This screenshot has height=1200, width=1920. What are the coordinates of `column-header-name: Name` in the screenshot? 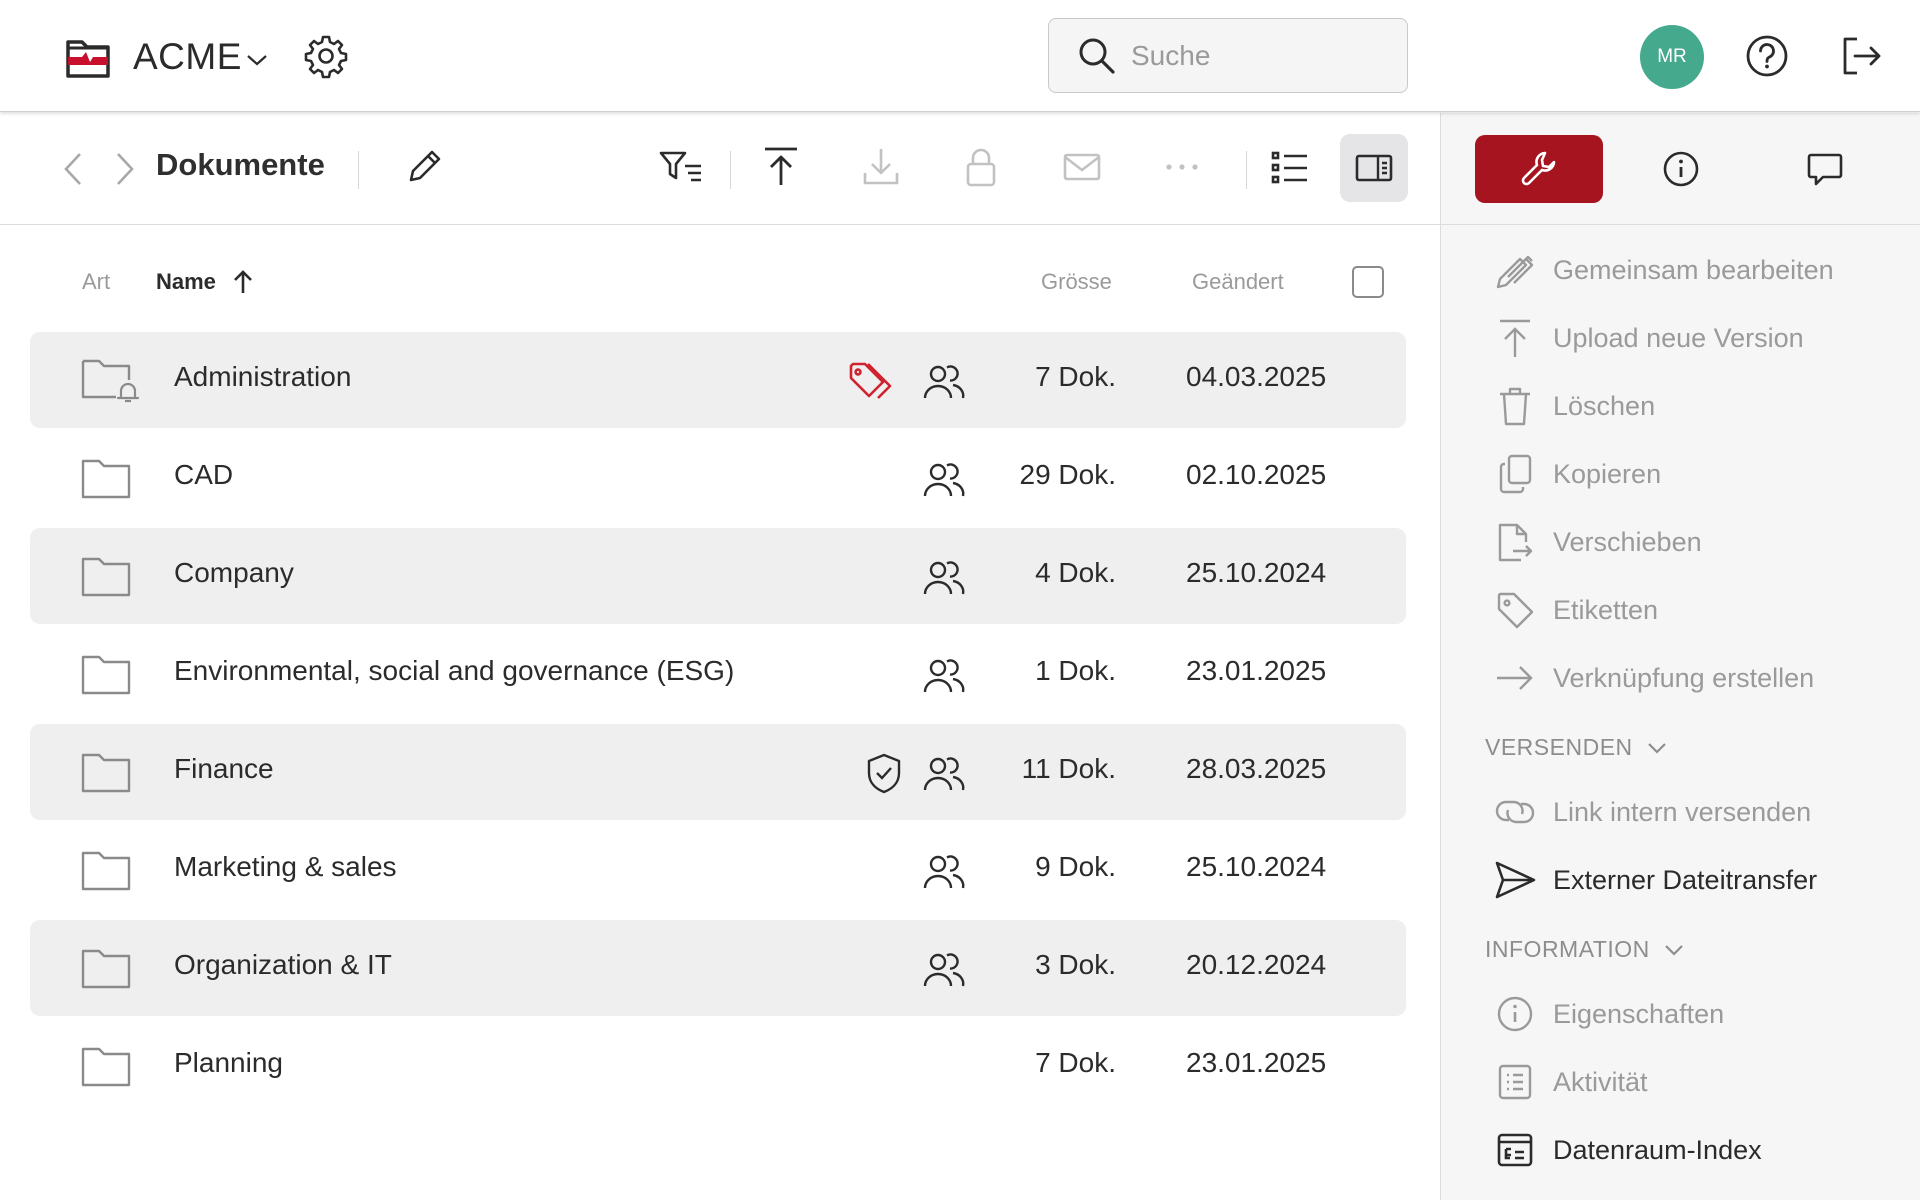 It's located at (205, 282).